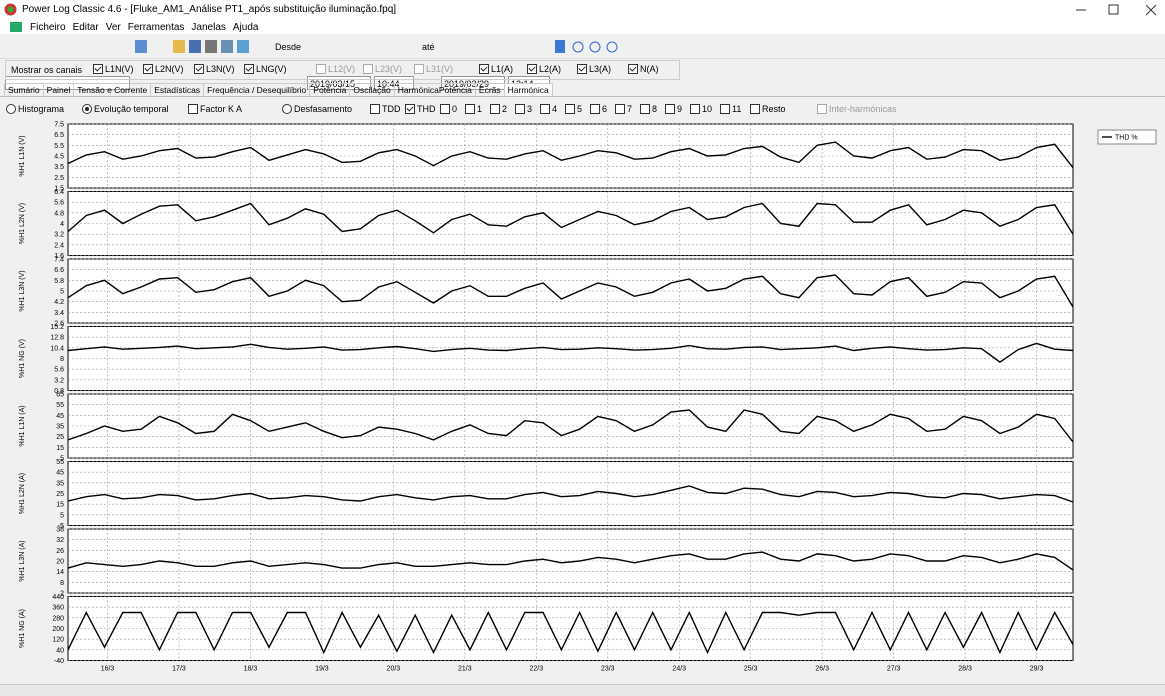 This screenshot has height=696, width=1165. What do you see at coordinates (737, 109) in the screenshot?
I see `option-label: 11` at bounding box center [737, 109].